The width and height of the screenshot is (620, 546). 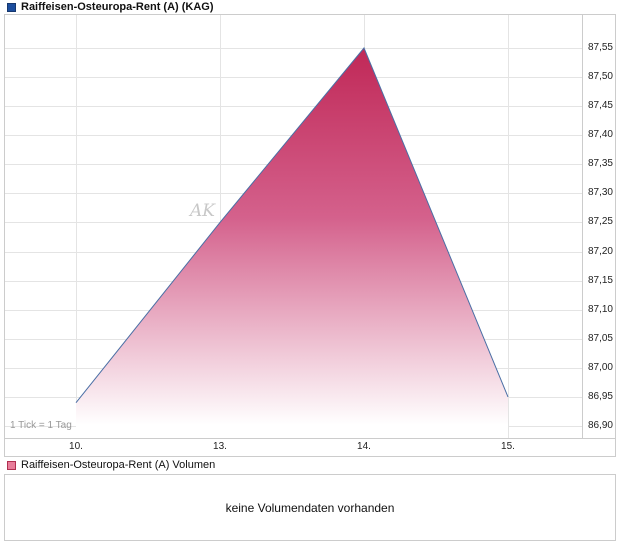 I want to click on y-axis-tick-label: 87,20, so click(x=600, y=251).